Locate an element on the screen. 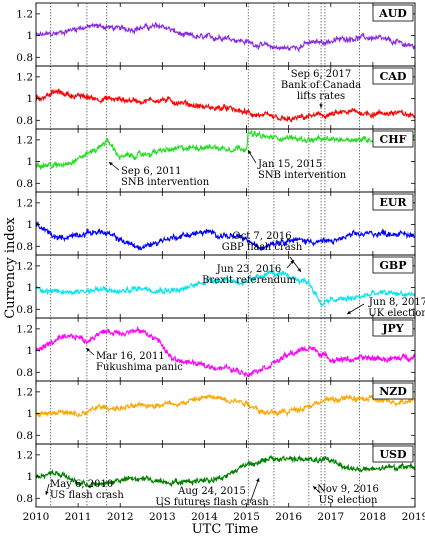 The image size is (425, 538). y-tick-label-chf-0.8: 0.8 is located at coordinates (24, 184).